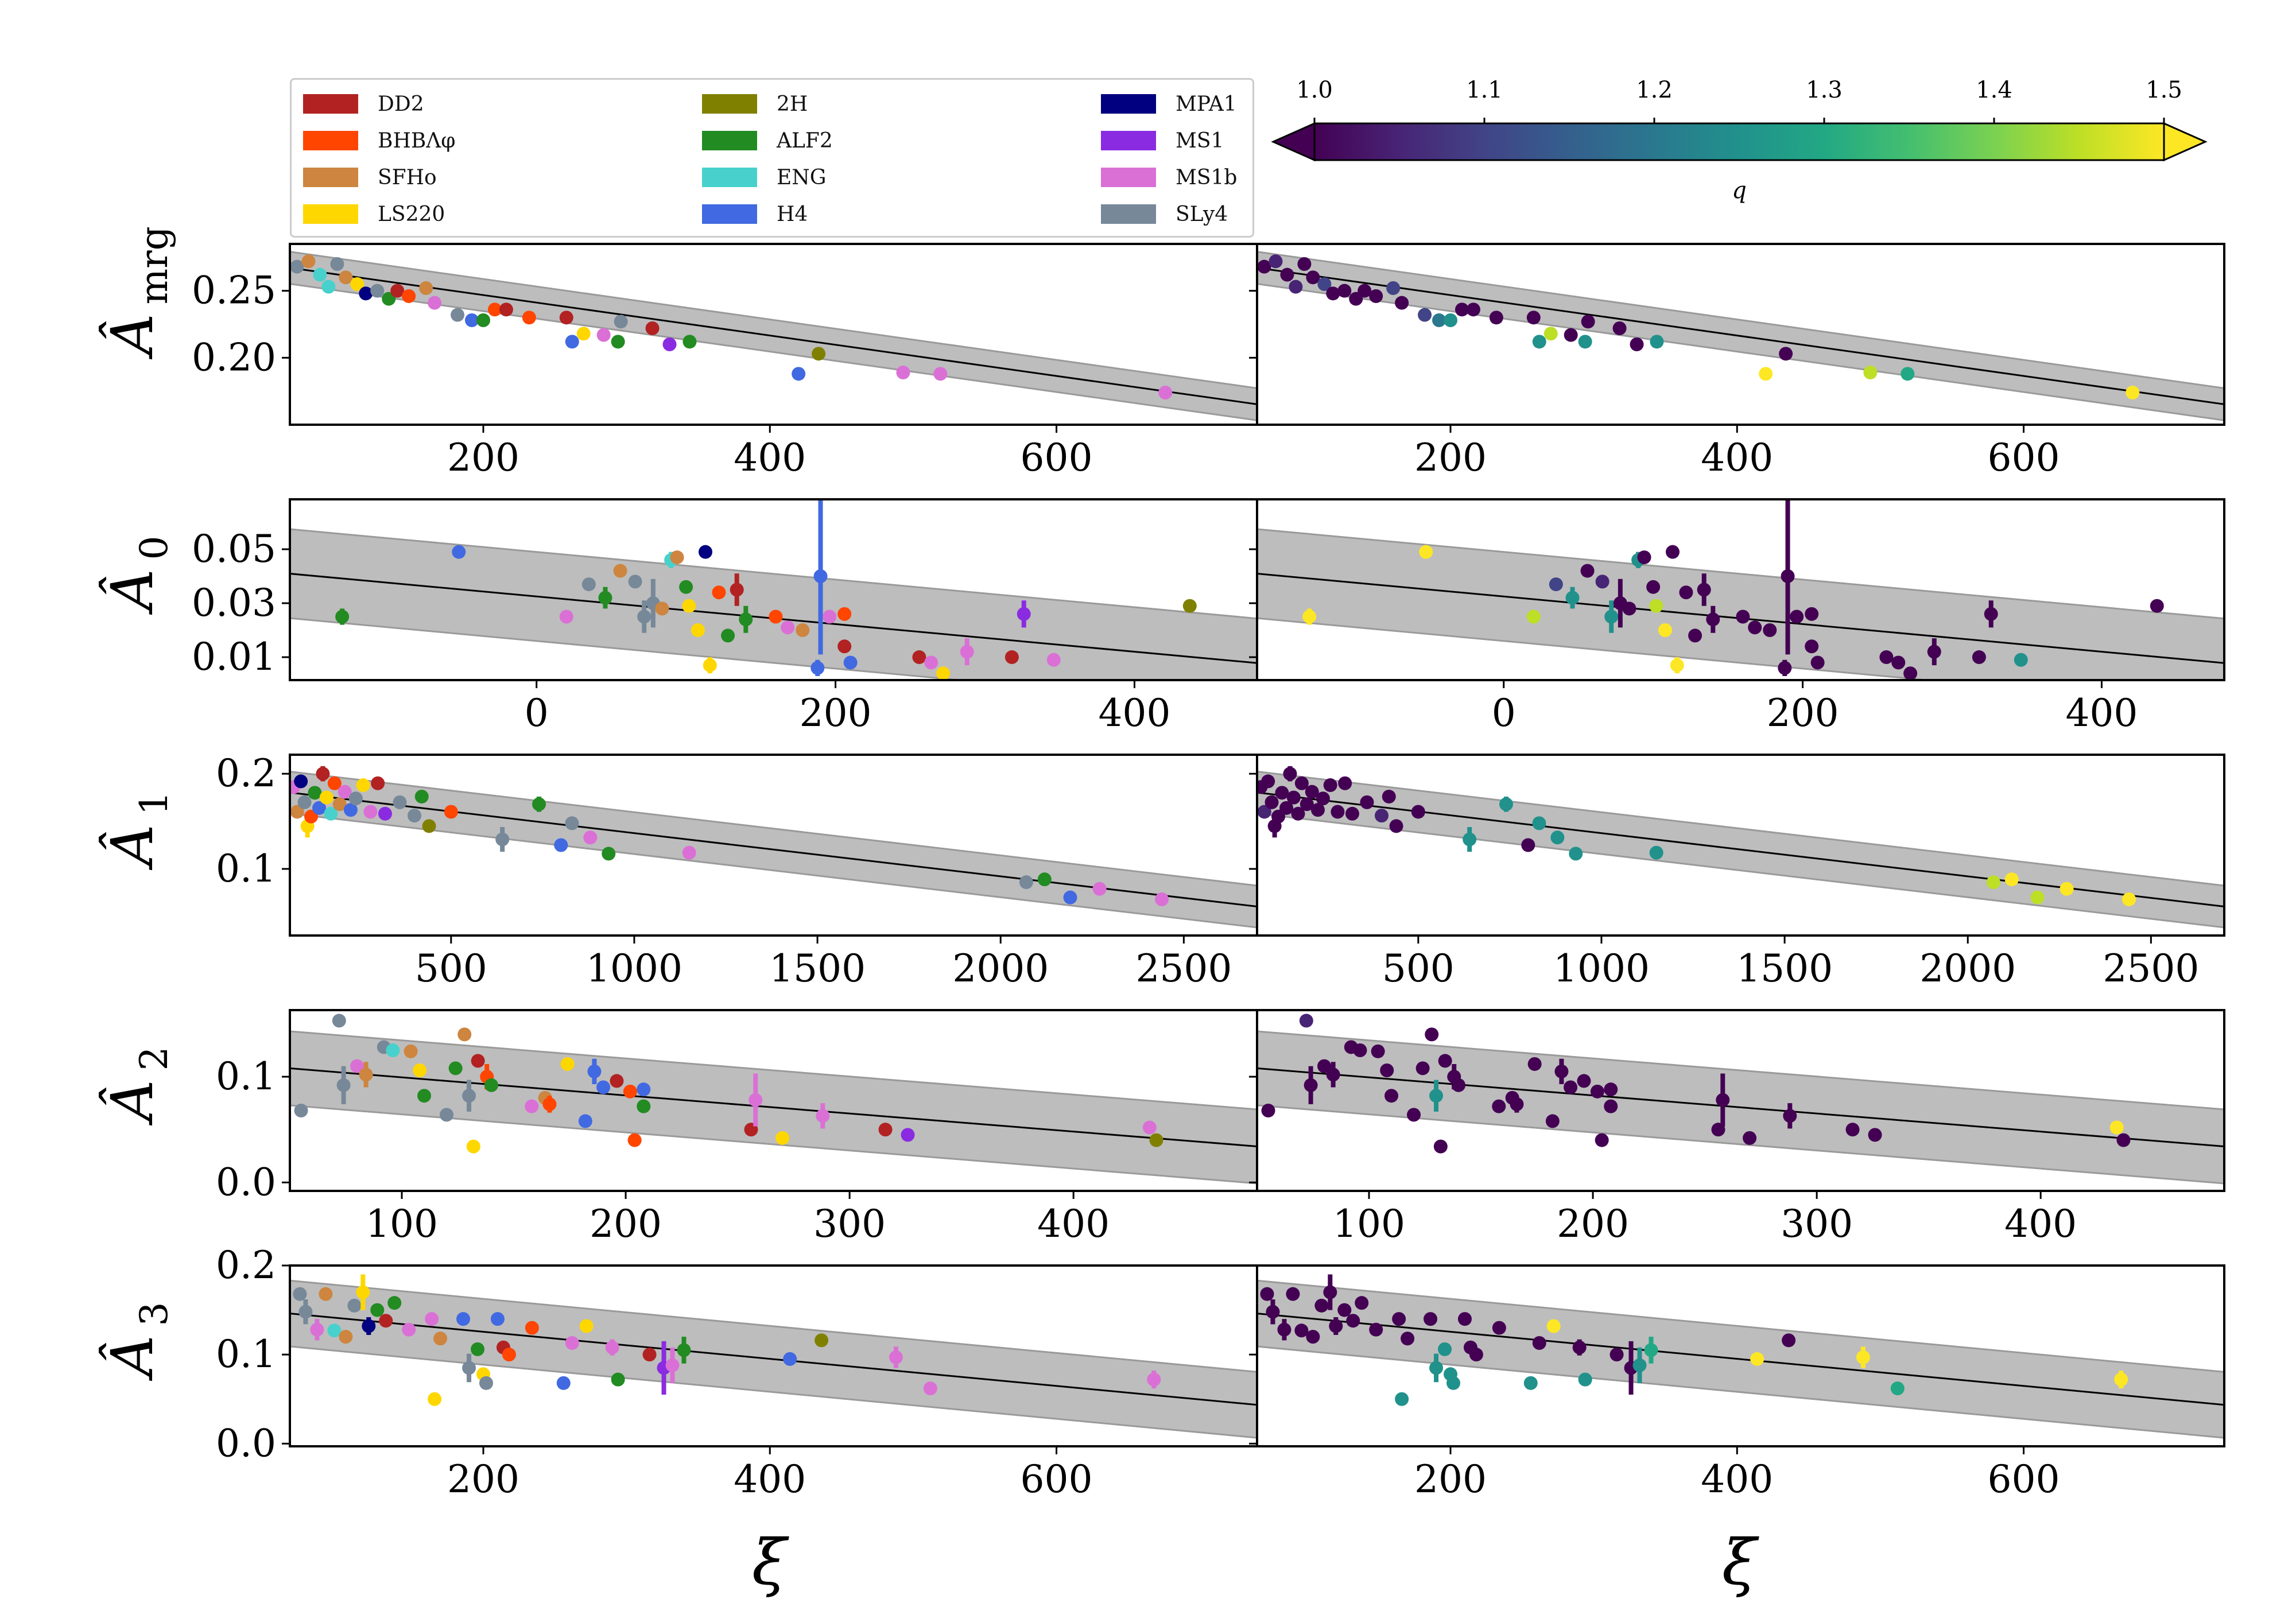  Describe the element at coordinates (771, 1562) in the screenshot. I see `x-axis-label-left: ξ` at that location.